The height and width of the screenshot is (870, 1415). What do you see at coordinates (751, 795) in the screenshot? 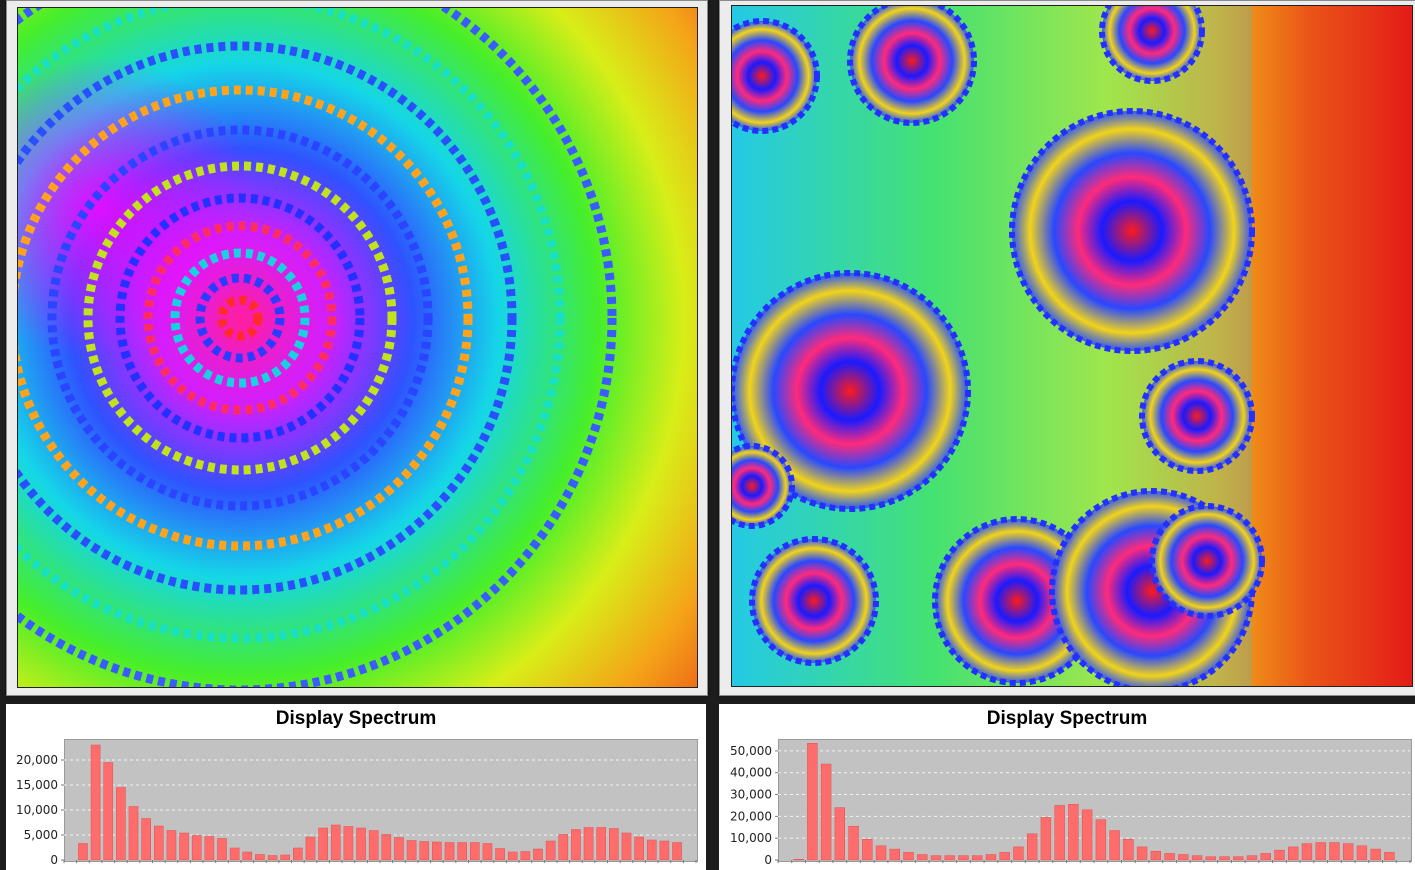
I see `y-tick-label: 30,000` at bounding box center [751, 795].